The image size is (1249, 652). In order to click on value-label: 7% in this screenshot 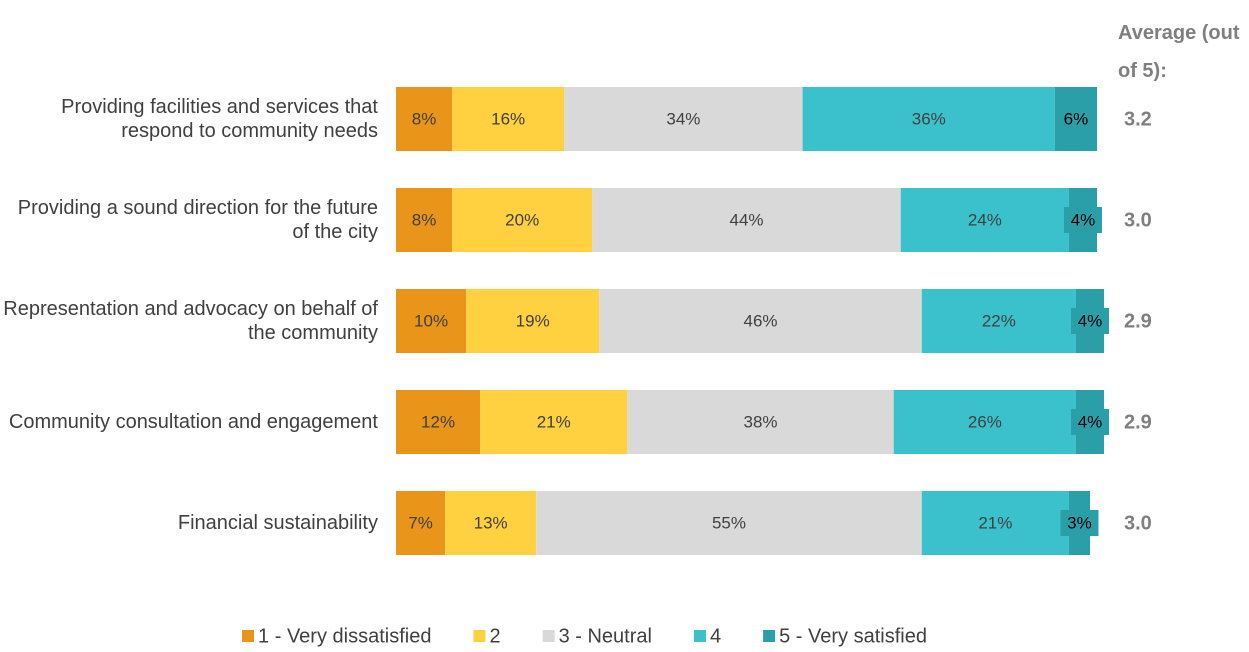, I will do `click(420, 522)`.